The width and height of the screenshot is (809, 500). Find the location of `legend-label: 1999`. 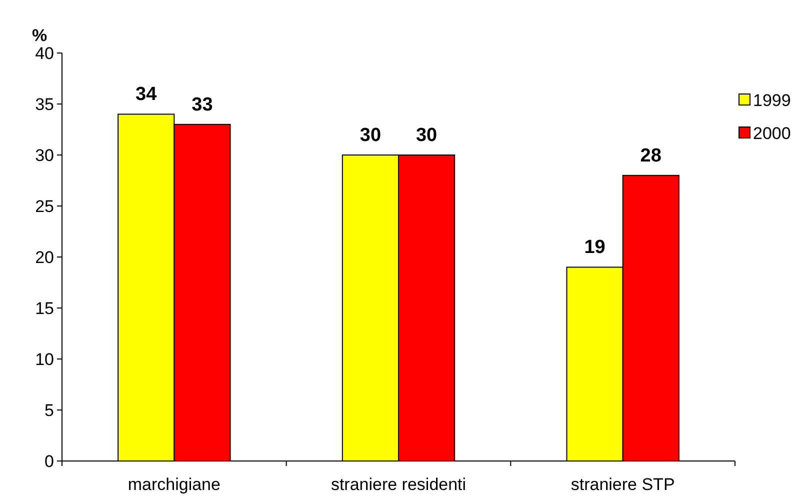

legend-label: 1999 is located at coordinates (772, 100).